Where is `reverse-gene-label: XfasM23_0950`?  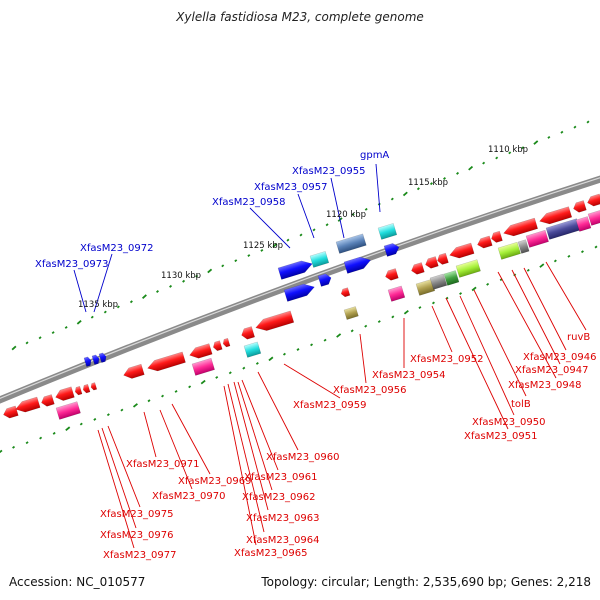 reverse-gene-label: XfasM23_0950 is located at coordinates (509, 422).